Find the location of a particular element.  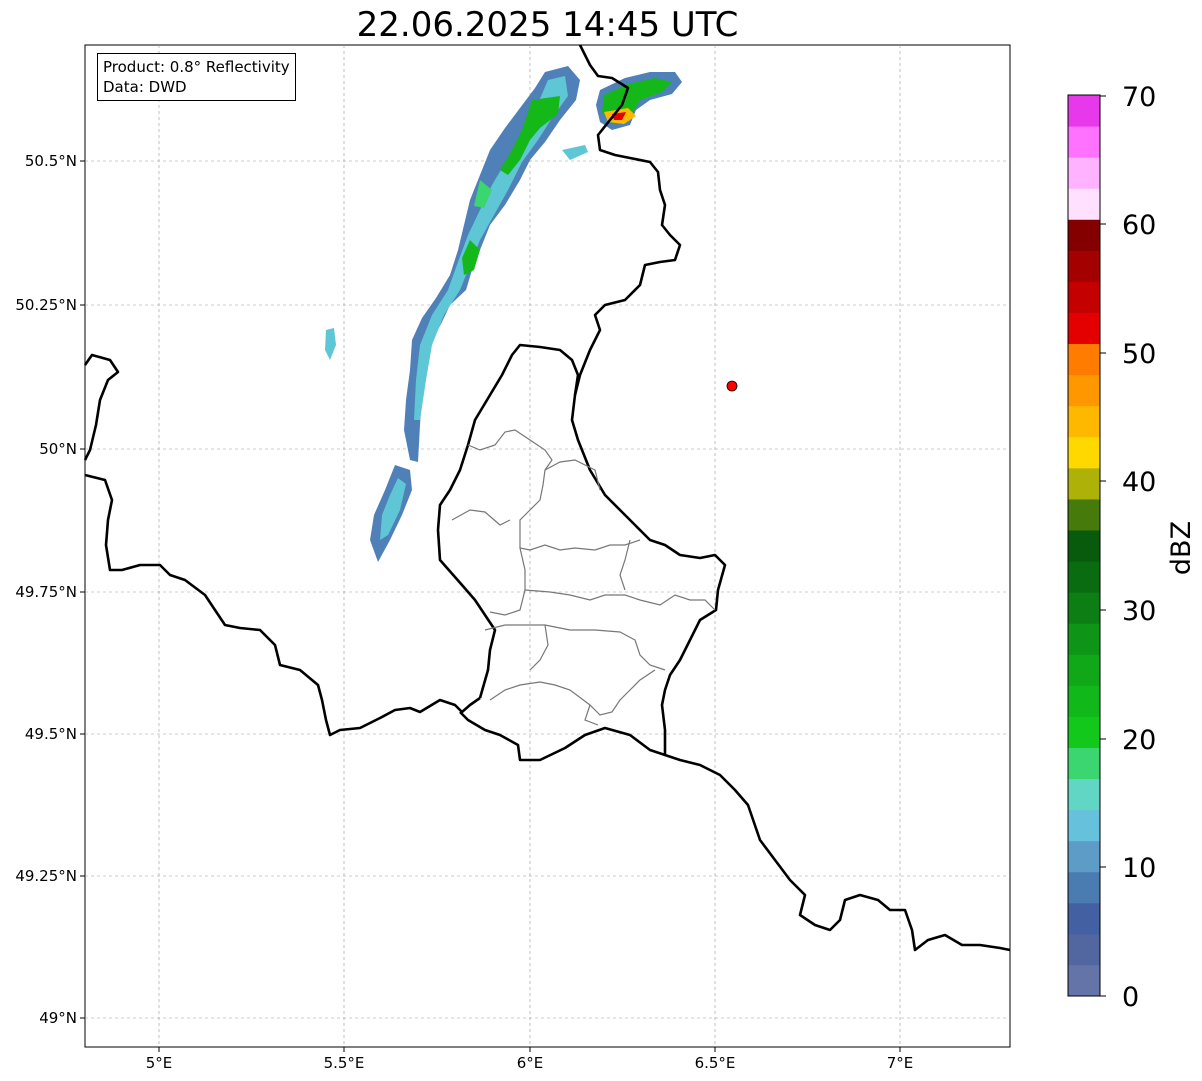

product-label: Product: 0.8° Reflectivity is located at coordinates (196, 67).